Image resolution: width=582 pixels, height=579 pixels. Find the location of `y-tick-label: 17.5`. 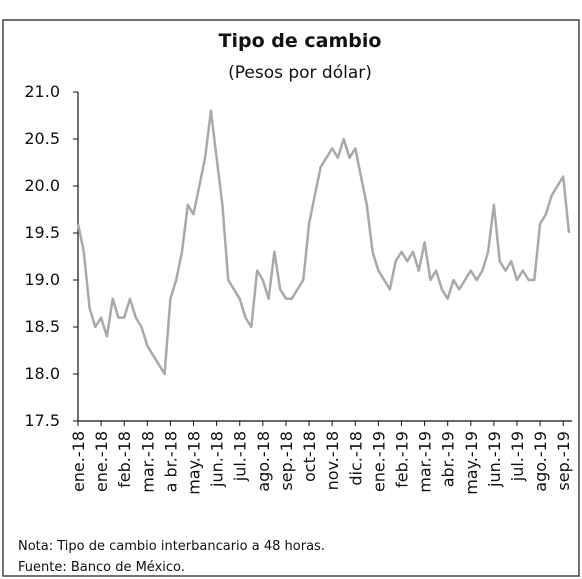

y-tick-label: 17.5 is located at coordinates (42, 420).